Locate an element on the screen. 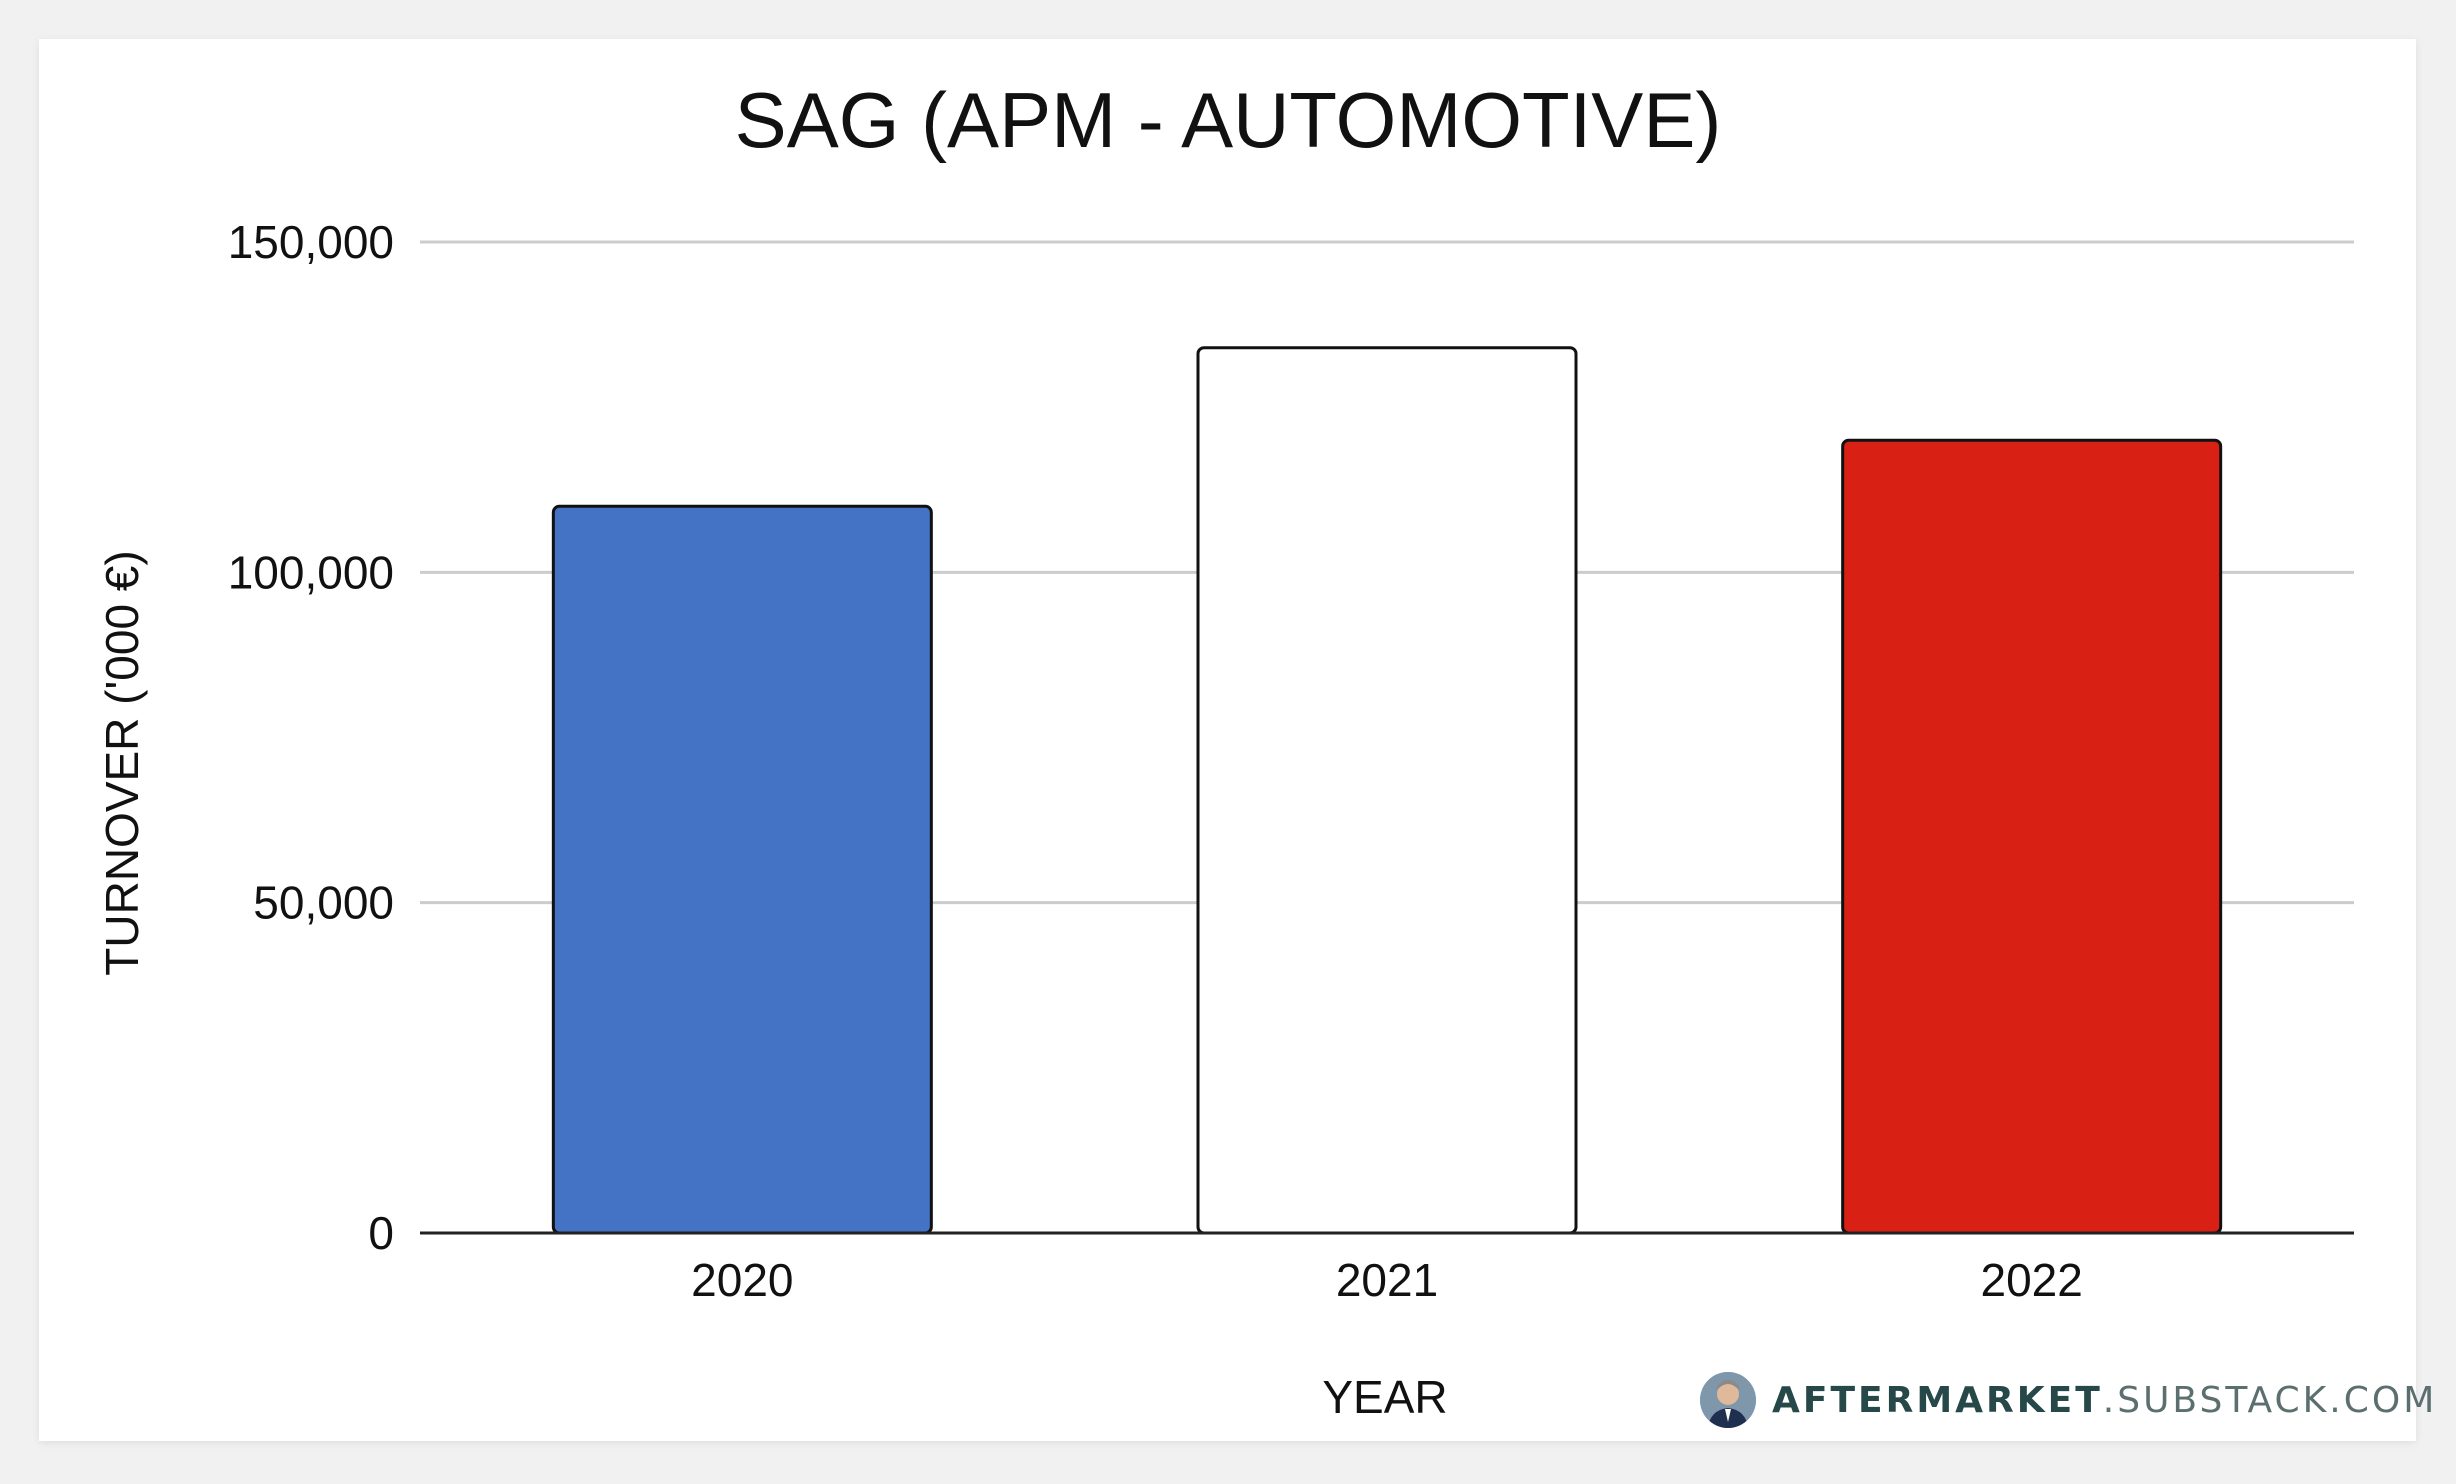 This screenshot has width=2456, height=1484. x-axis-ticks: 2020 2021 2022 is located at coordinates (1387, 1280).